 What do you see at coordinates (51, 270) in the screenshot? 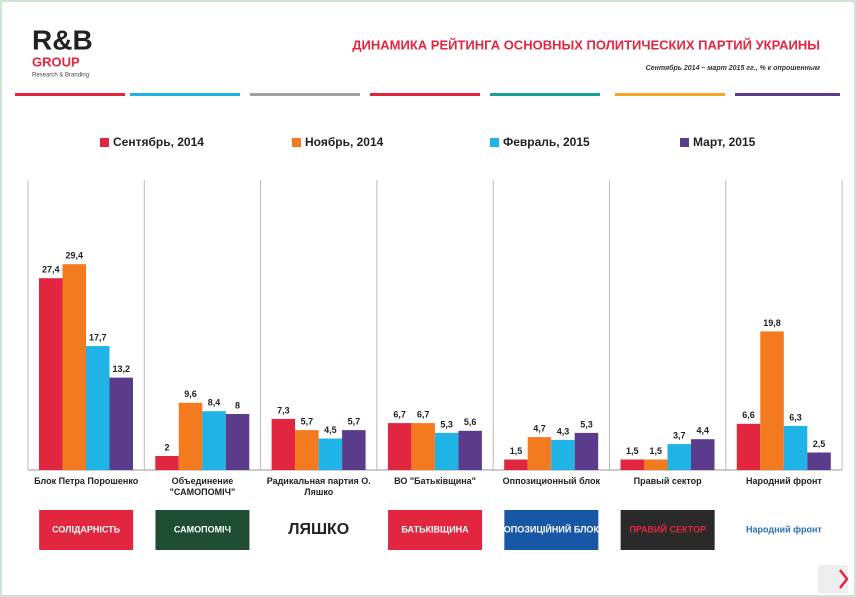
I see `value-label: 27,4` at bounding box center [51, 270].